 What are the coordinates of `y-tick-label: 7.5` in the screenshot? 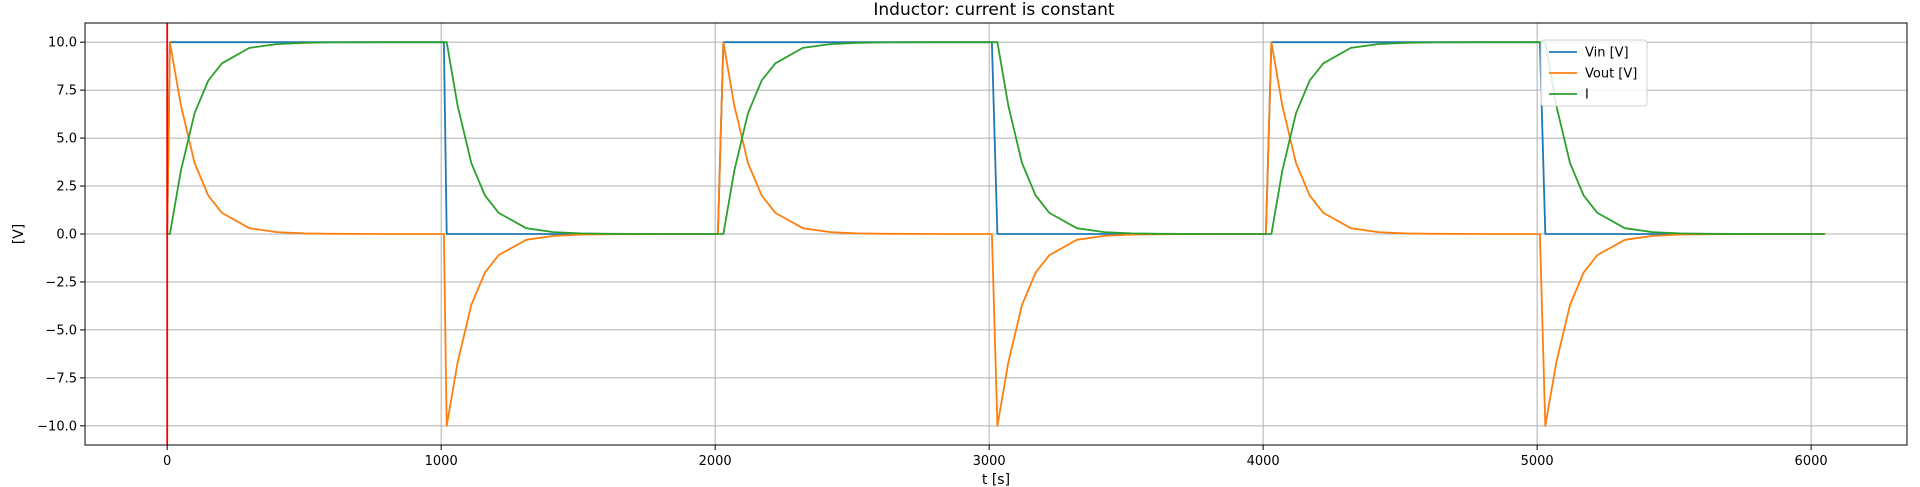 It's located at (66, 91).